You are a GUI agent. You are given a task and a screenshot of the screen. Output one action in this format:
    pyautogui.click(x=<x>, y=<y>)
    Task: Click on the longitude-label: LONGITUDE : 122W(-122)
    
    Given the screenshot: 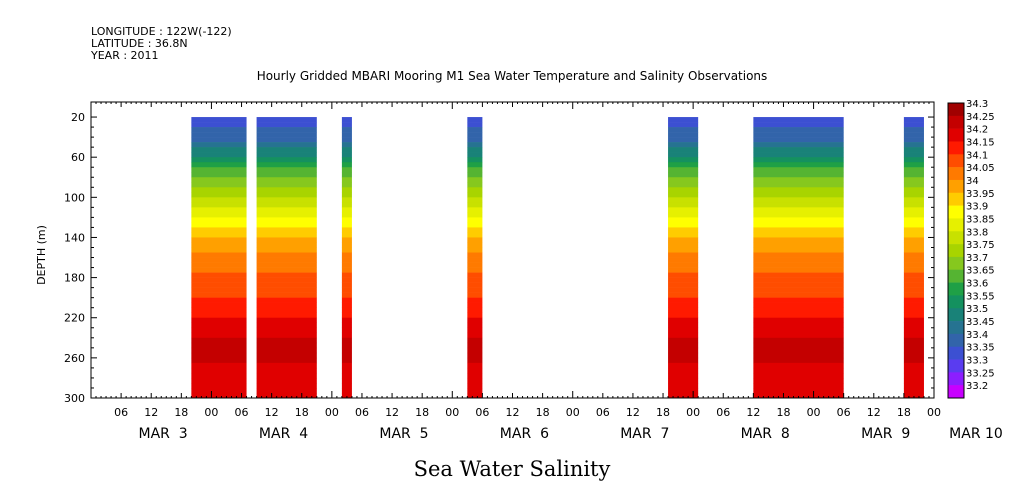 What is the action you would take?
    pyautogui.click(x=161, y=31)
    